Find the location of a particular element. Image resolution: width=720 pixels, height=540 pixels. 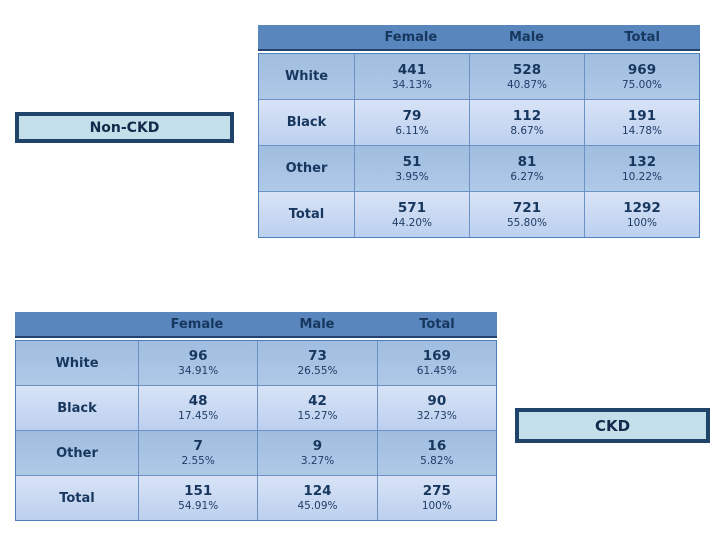

cell-count: 7 is located at coordinates (198, 446).